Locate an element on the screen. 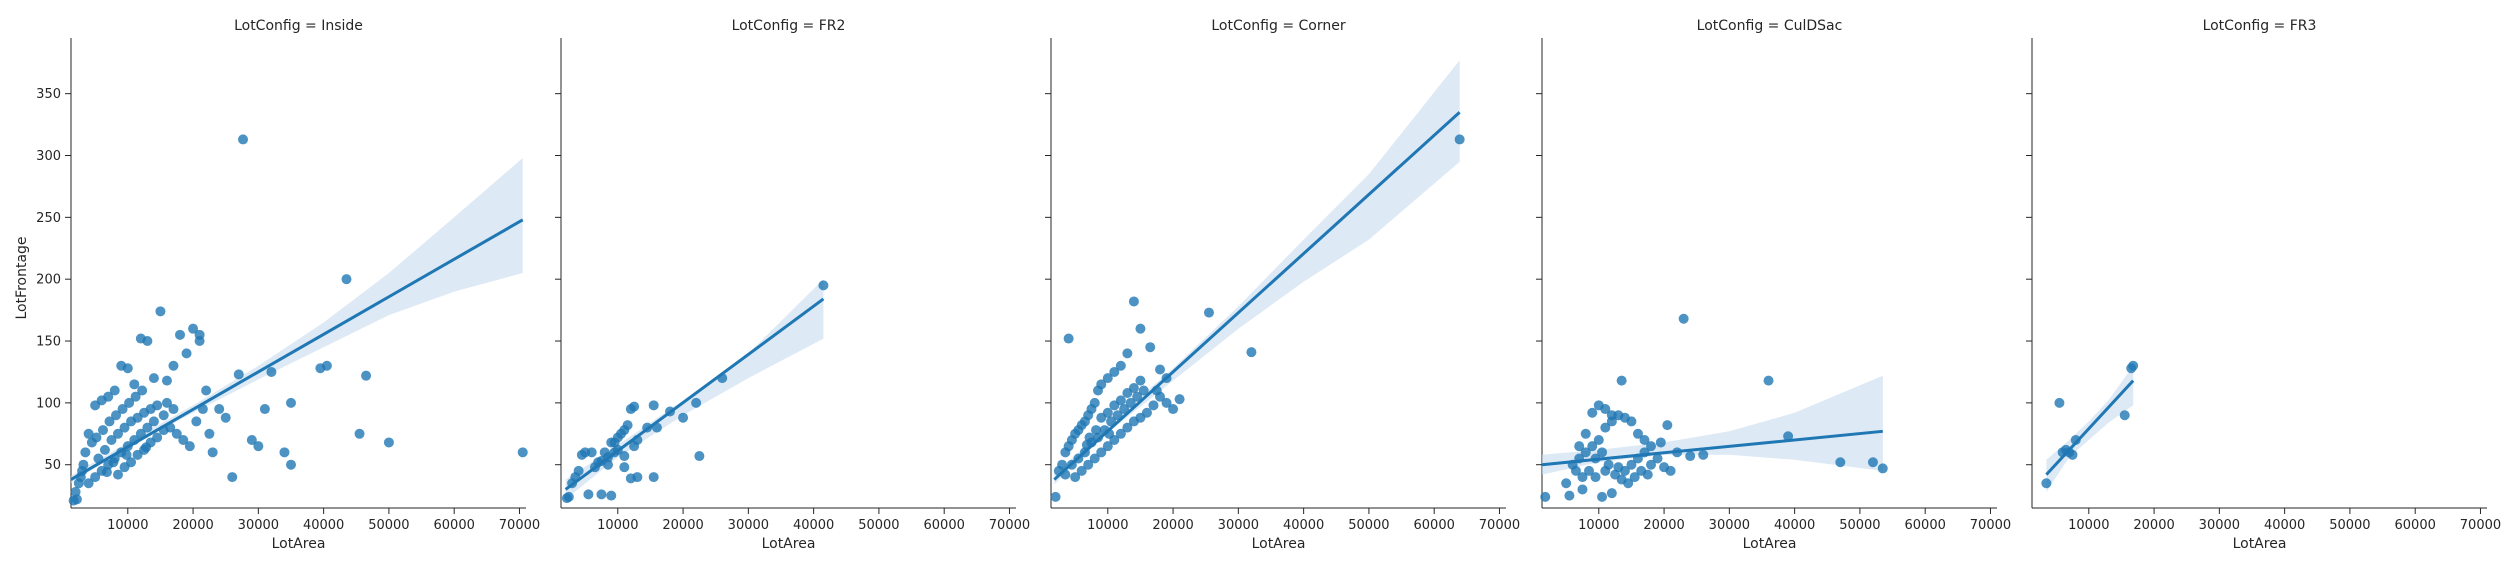  panel-title: LotConfig = FR2 is located at coordinates (789, 26).